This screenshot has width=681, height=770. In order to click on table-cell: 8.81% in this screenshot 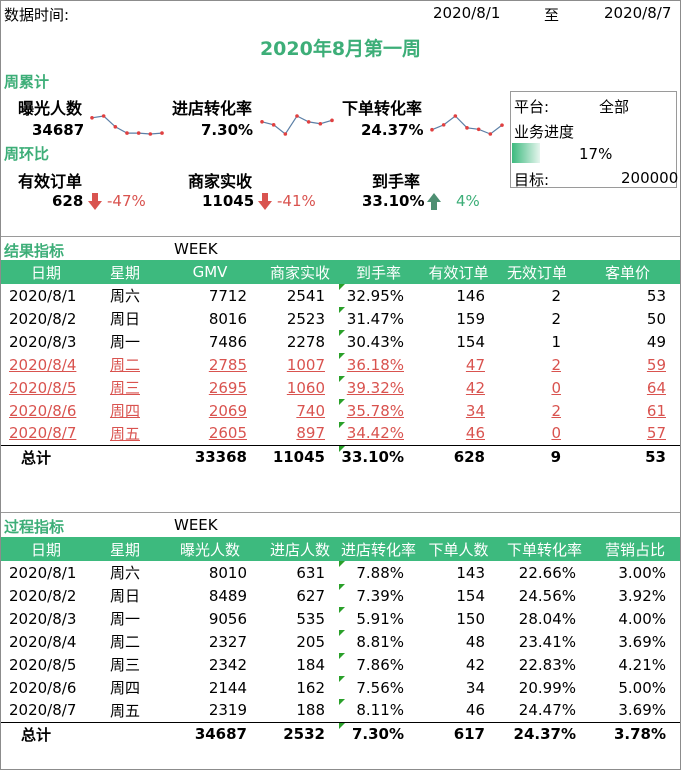, I will do `click(378, 641)`.